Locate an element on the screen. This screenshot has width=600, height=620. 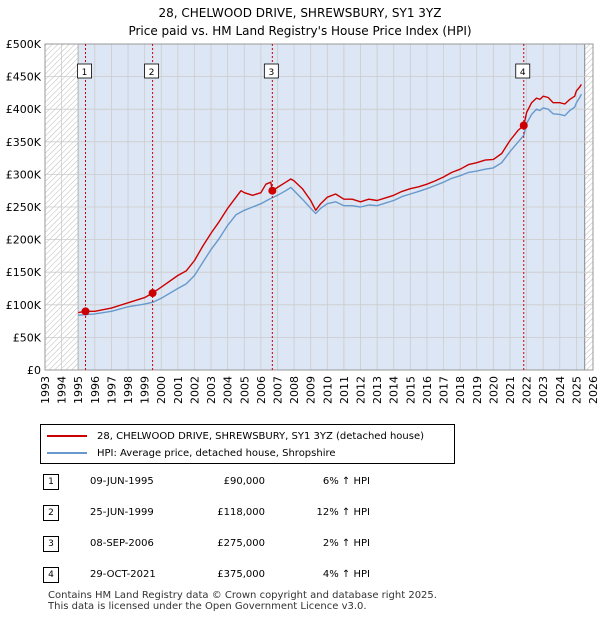
sale-date: 08-SEP-2006 is located at coordinates (122, 543).